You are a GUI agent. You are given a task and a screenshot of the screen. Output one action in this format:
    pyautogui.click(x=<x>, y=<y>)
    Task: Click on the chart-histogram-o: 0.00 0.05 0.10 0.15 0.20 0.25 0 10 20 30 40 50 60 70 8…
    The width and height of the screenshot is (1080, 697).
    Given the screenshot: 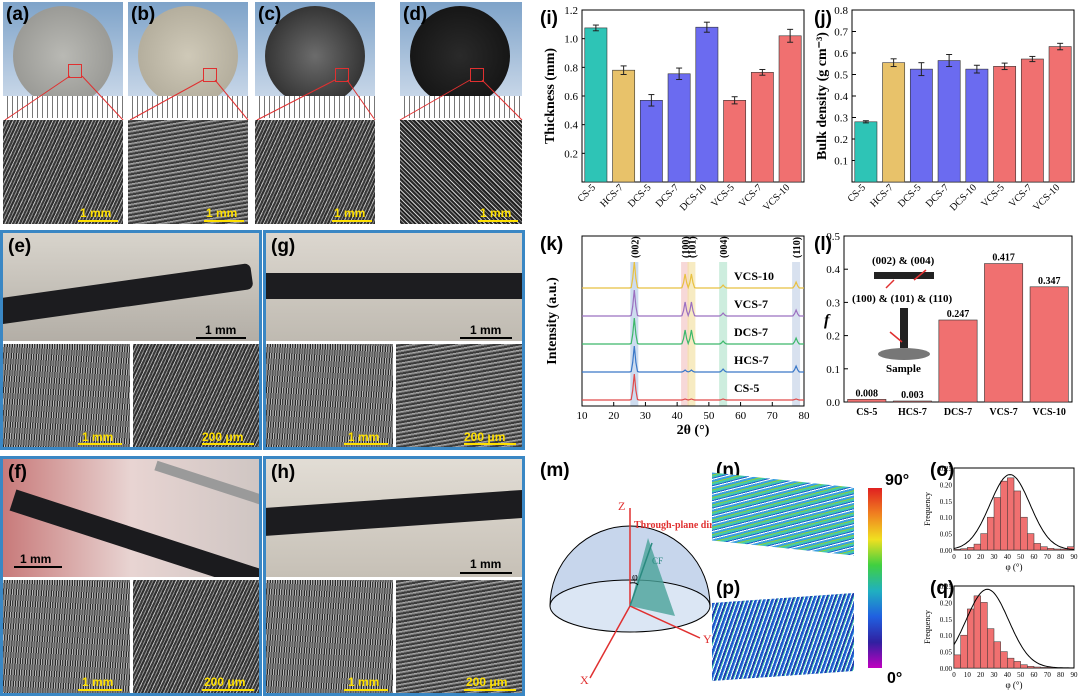 What is the action you would take?
    pyautogui.click(x=1001, y=518)
    